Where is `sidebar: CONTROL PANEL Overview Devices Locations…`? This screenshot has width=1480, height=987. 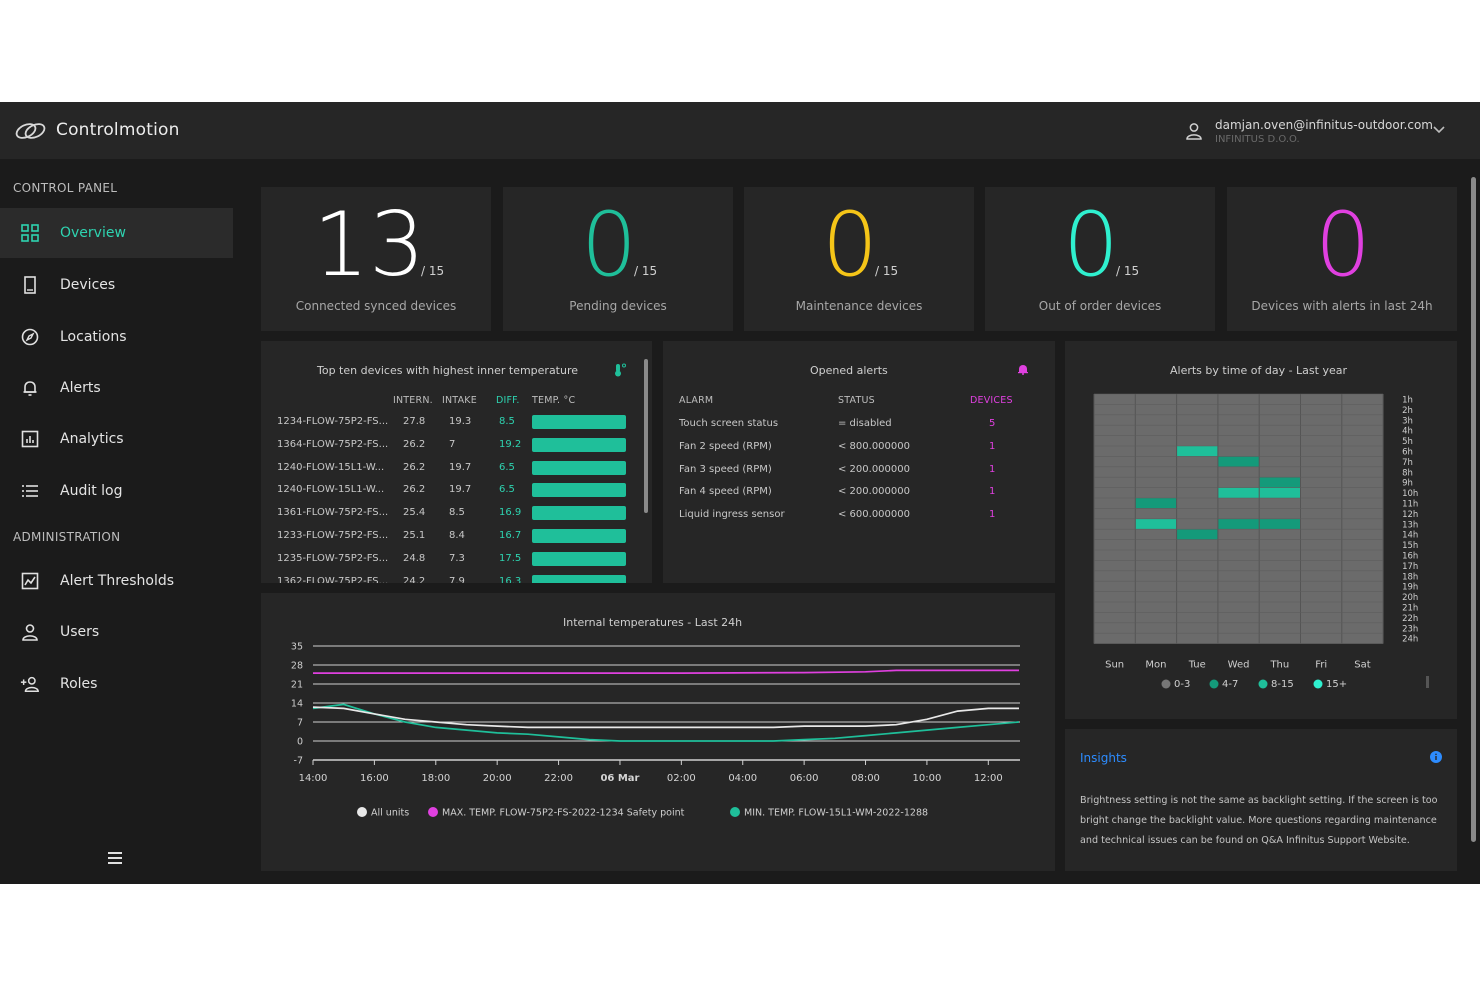
sidebar: CONTROL PANEL Overview Devices Locations… is located at coordinates (122, 521).